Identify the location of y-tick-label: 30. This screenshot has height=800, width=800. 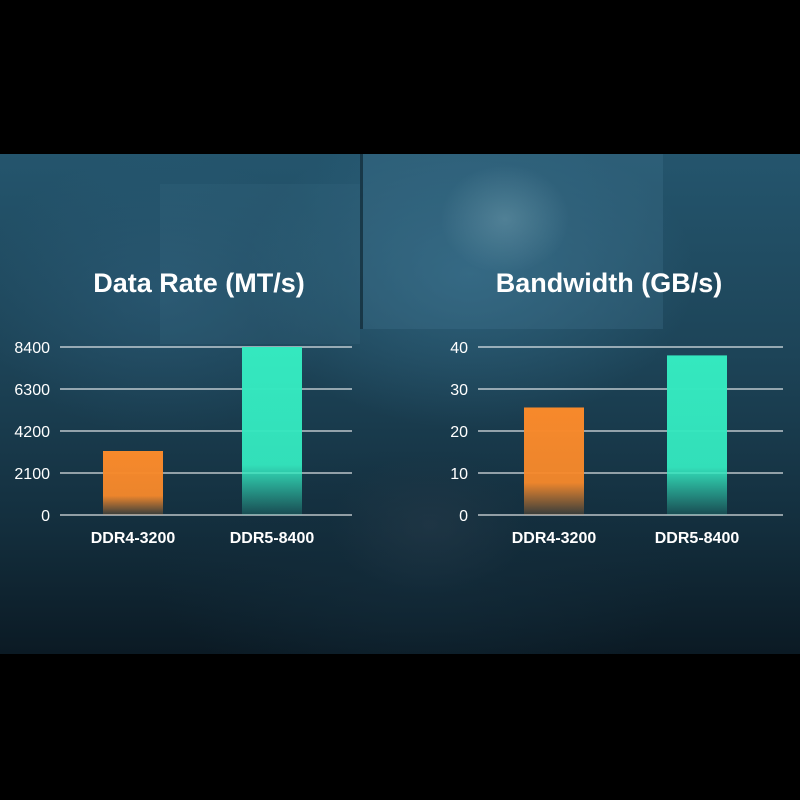
(459, 390).